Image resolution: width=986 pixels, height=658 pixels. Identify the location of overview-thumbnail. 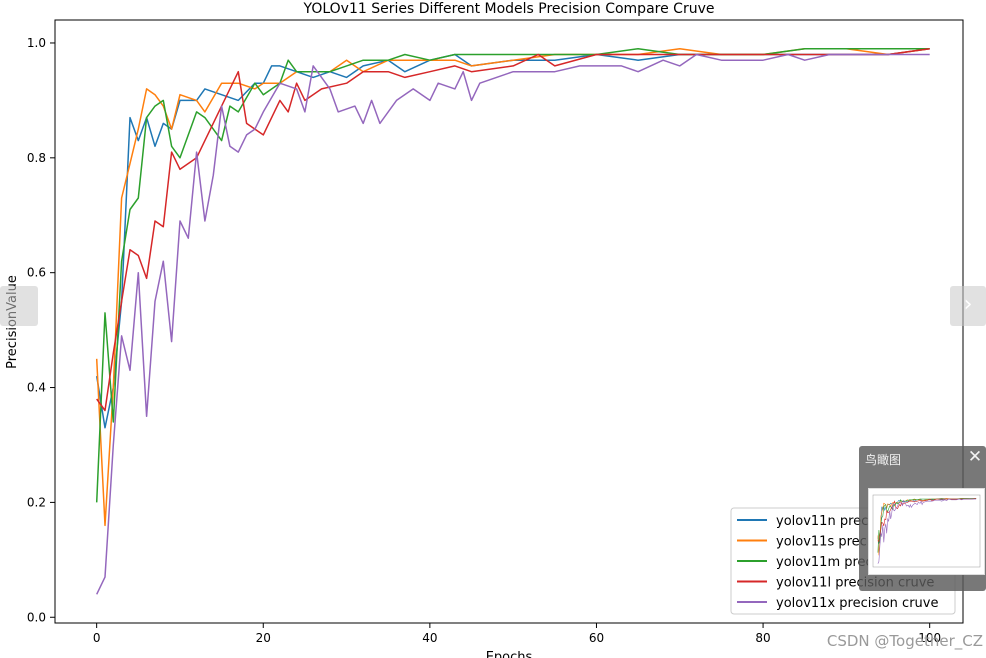
(926, 531).